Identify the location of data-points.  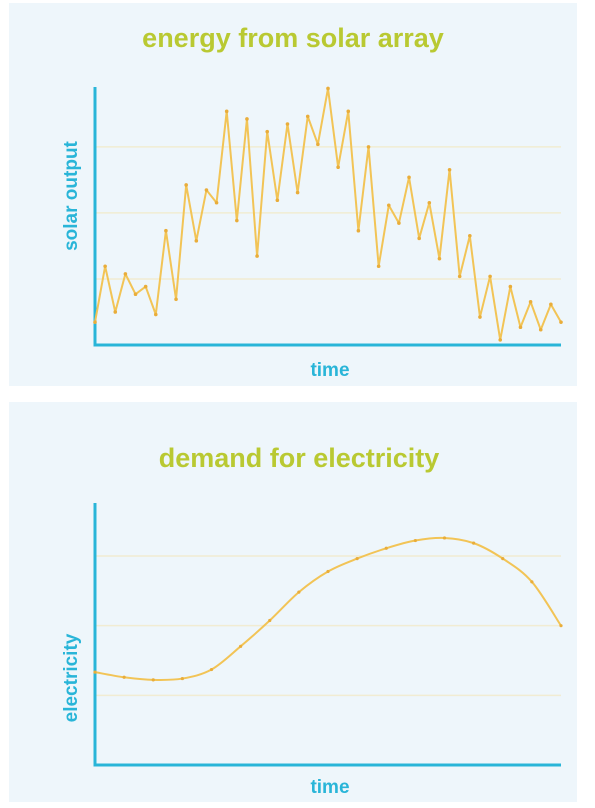
(328, 609).